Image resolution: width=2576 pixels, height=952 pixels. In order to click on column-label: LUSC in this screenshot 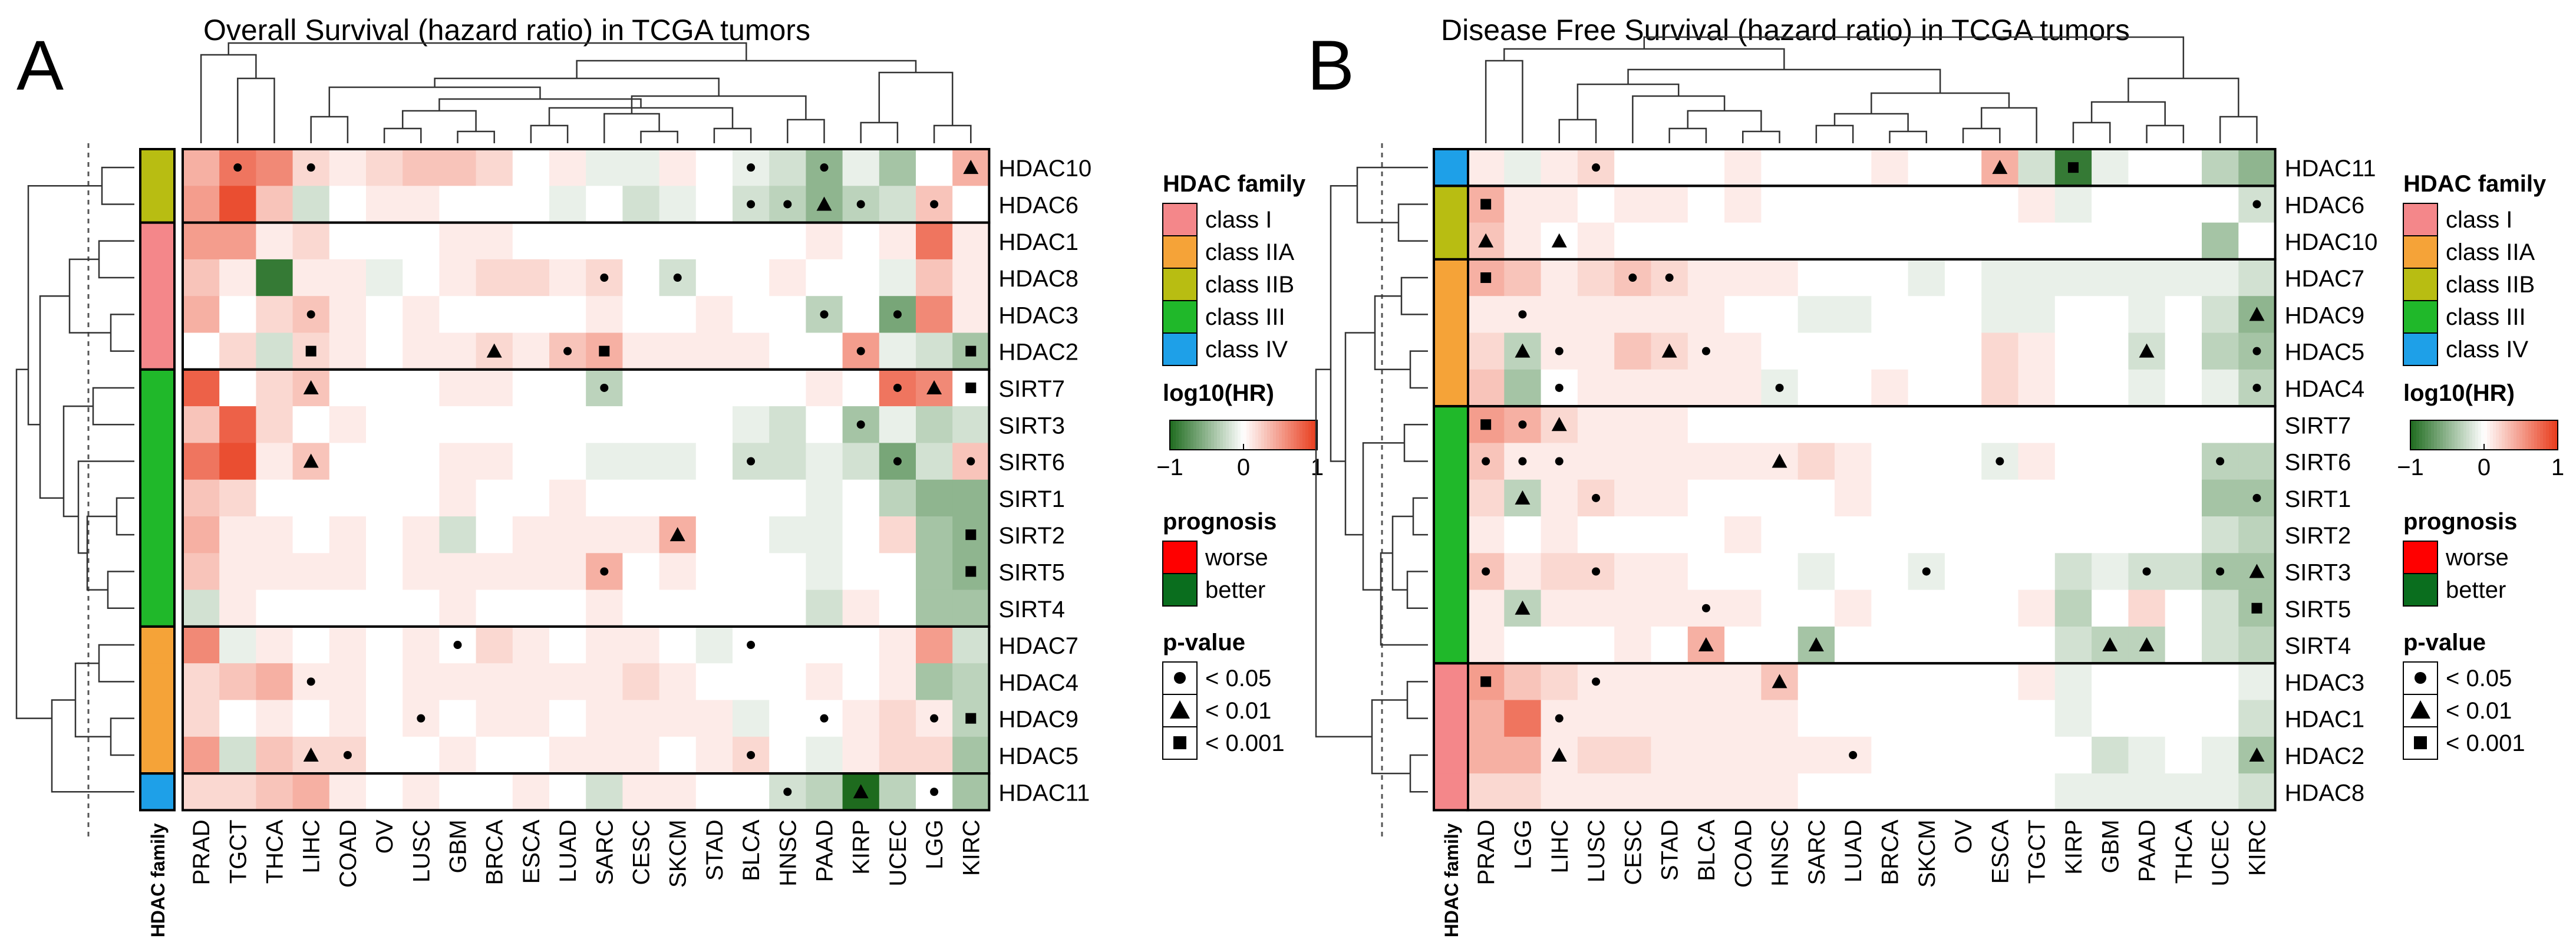, I will do `click(421, 850)`.